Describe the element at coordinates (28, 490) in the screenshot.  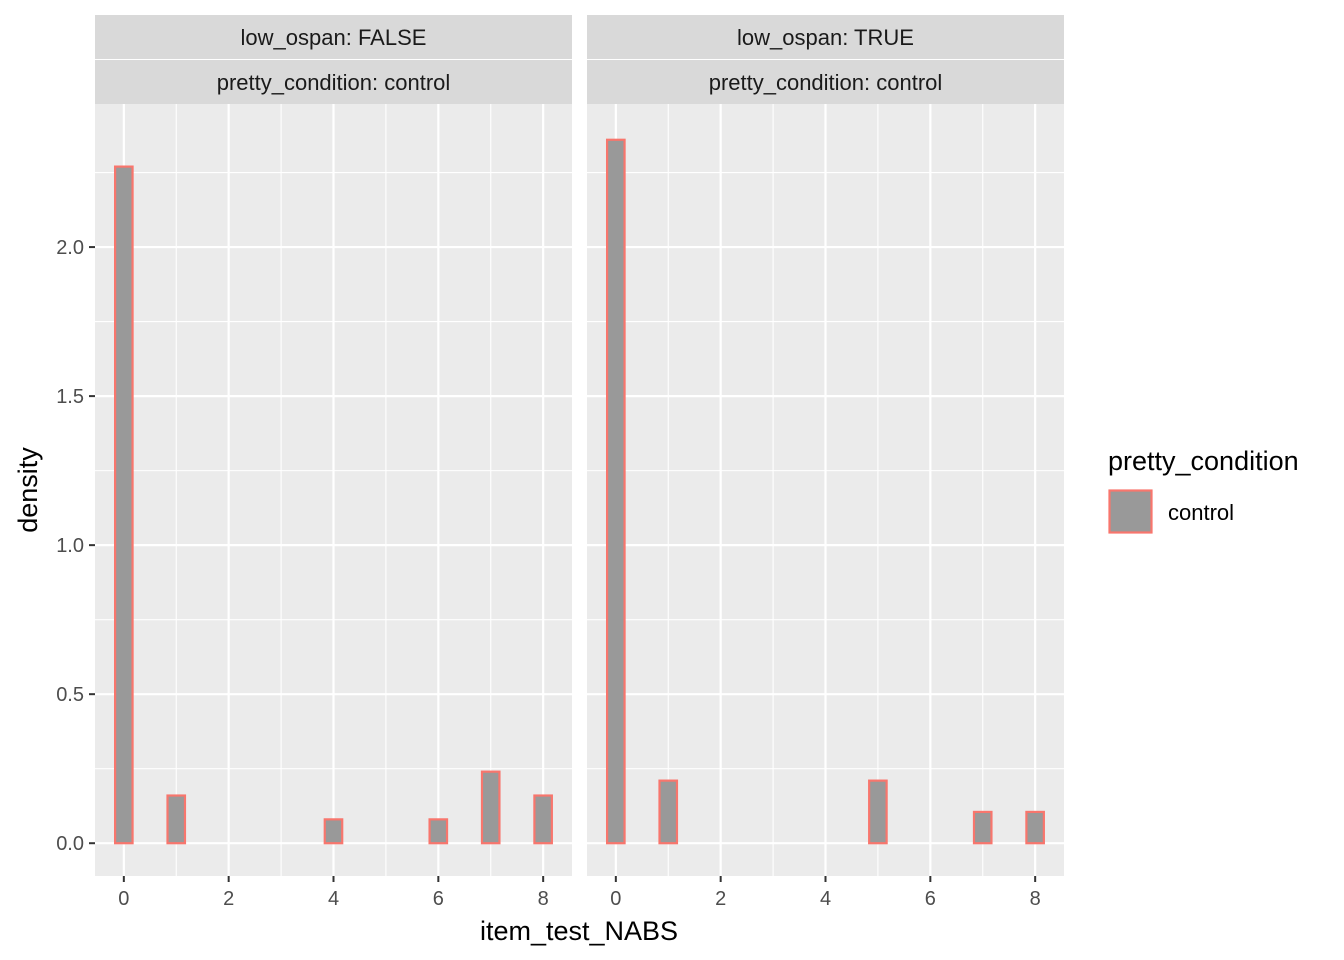
I see `y-axis-title: density` at that location.